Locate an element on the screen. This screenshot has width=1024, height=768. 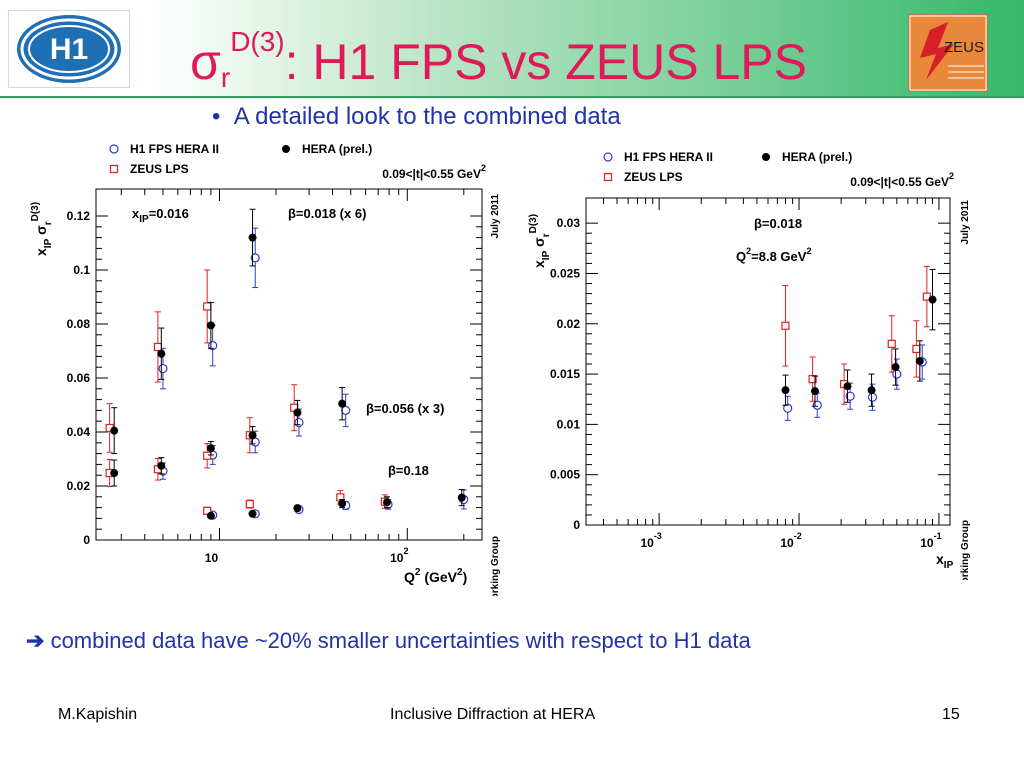
title-bar is located at coordinates (512, 48).